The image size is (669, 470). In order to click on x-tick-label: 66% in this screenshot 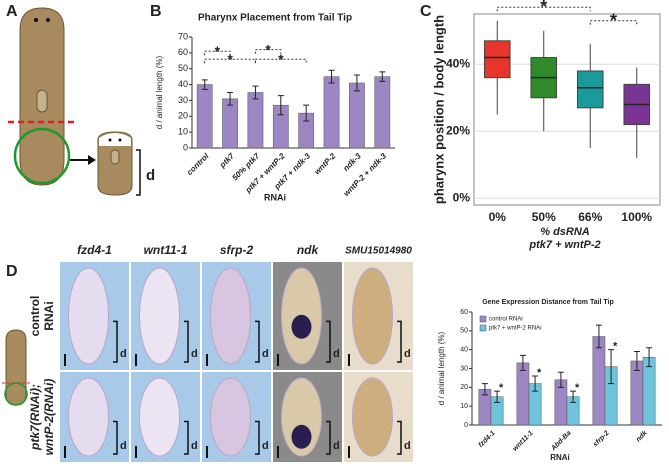, I will do `click(590, 217)`.